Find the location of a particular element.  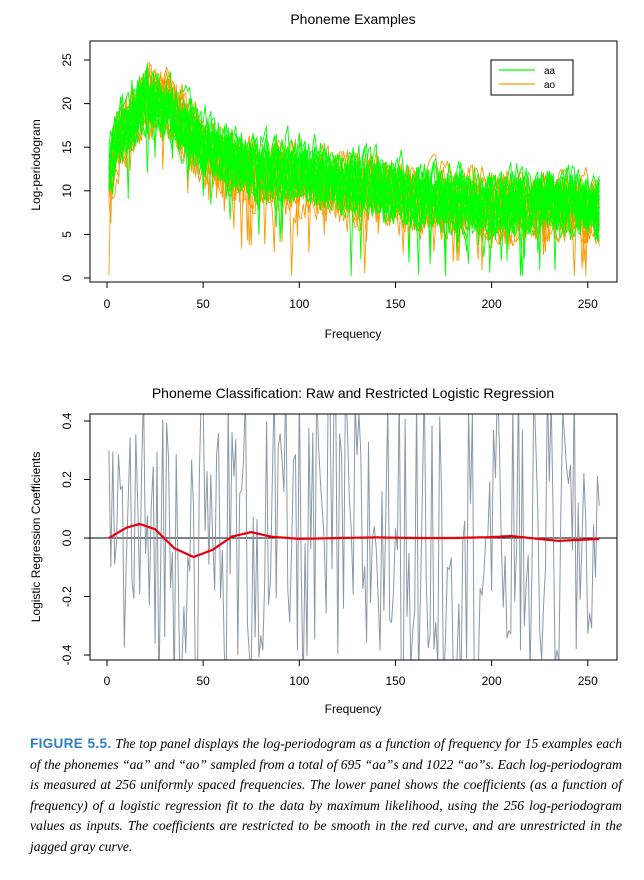

bottom-x-tick-label-250: 250 is located at coordinates (588, 681).